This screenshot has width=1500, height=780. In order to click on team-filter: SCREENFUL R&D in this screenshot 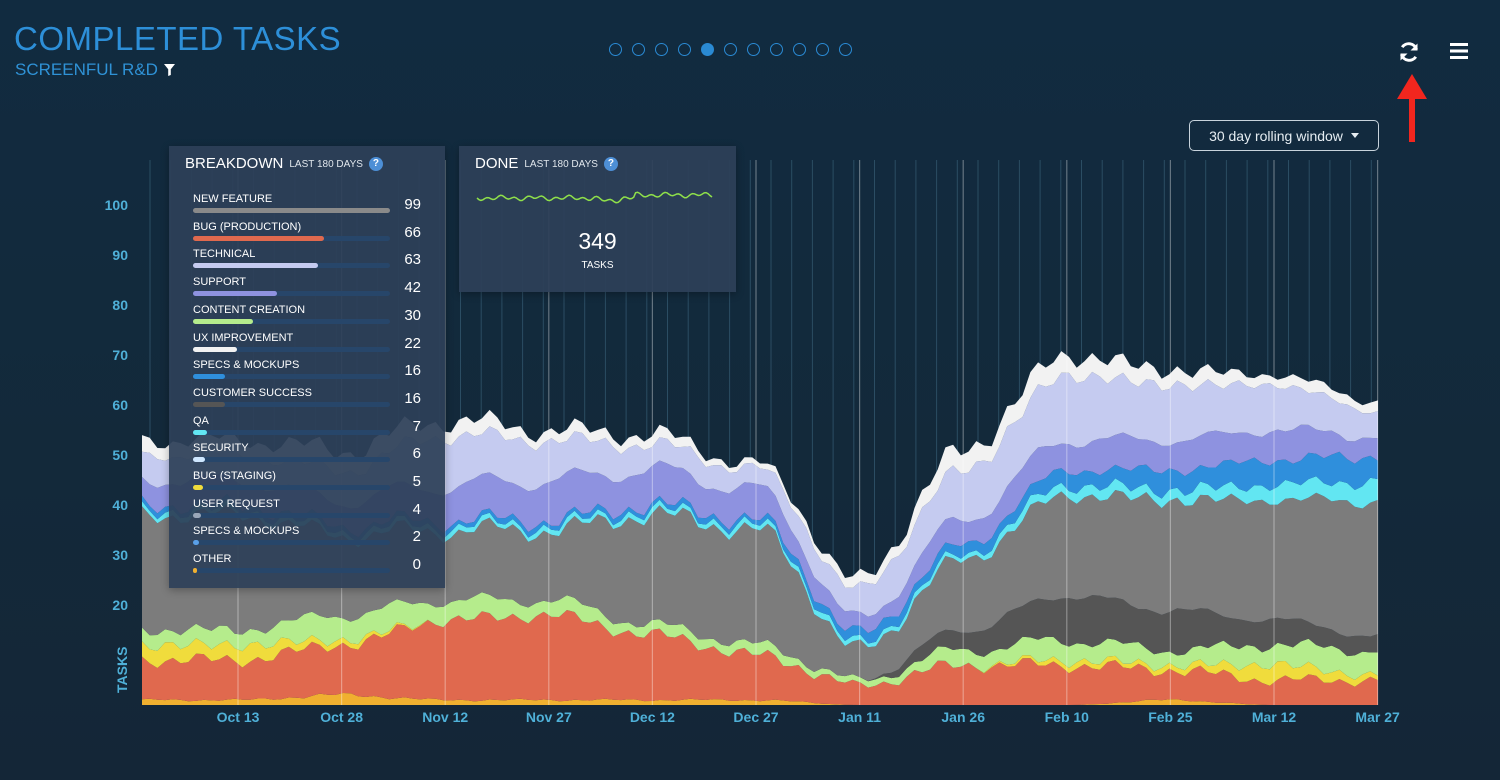, I will do `click(95, 70)`.